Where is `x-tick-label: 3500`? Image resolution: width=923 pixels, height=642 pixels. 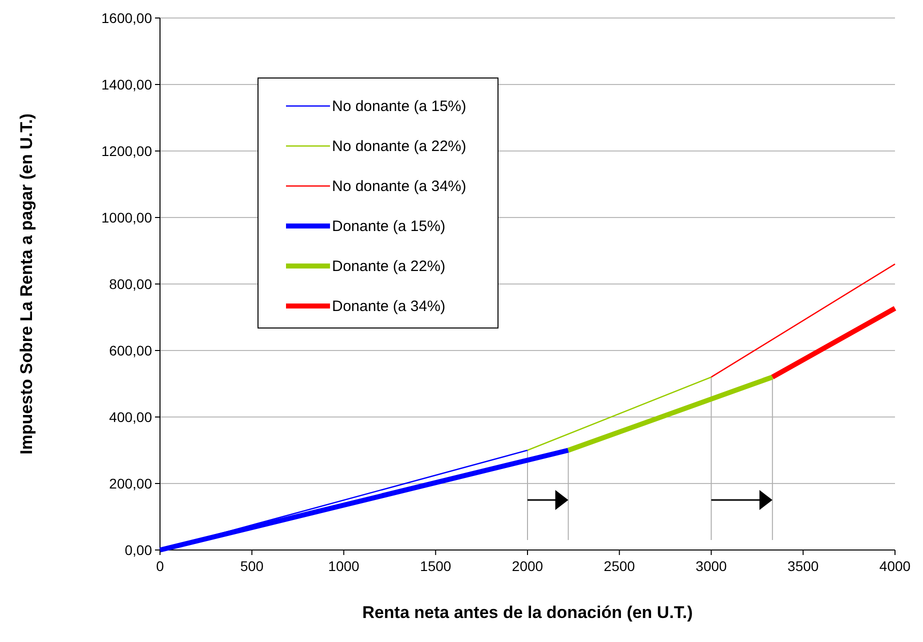
x-tick-label: 3500 is located at coordinates (803, 566).